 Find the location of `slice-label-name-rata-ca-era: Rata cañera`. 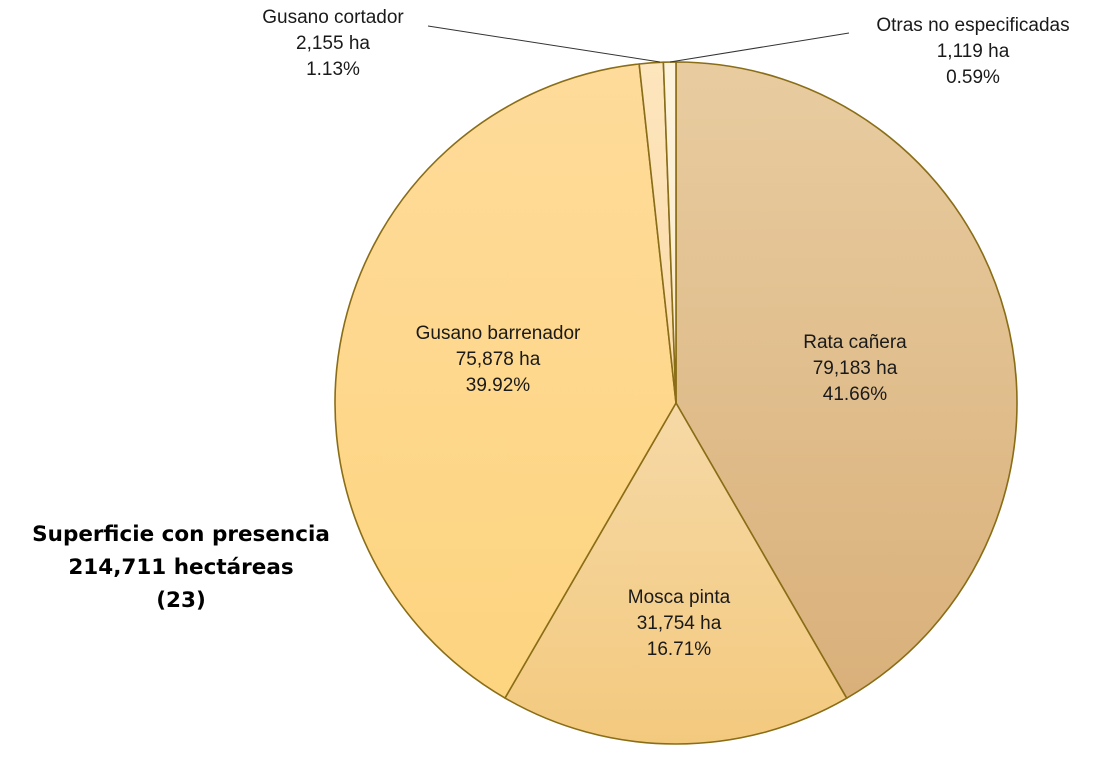

slice-label-name-rata-ca-era: Rata cañera is located at coordinates (855, 342).